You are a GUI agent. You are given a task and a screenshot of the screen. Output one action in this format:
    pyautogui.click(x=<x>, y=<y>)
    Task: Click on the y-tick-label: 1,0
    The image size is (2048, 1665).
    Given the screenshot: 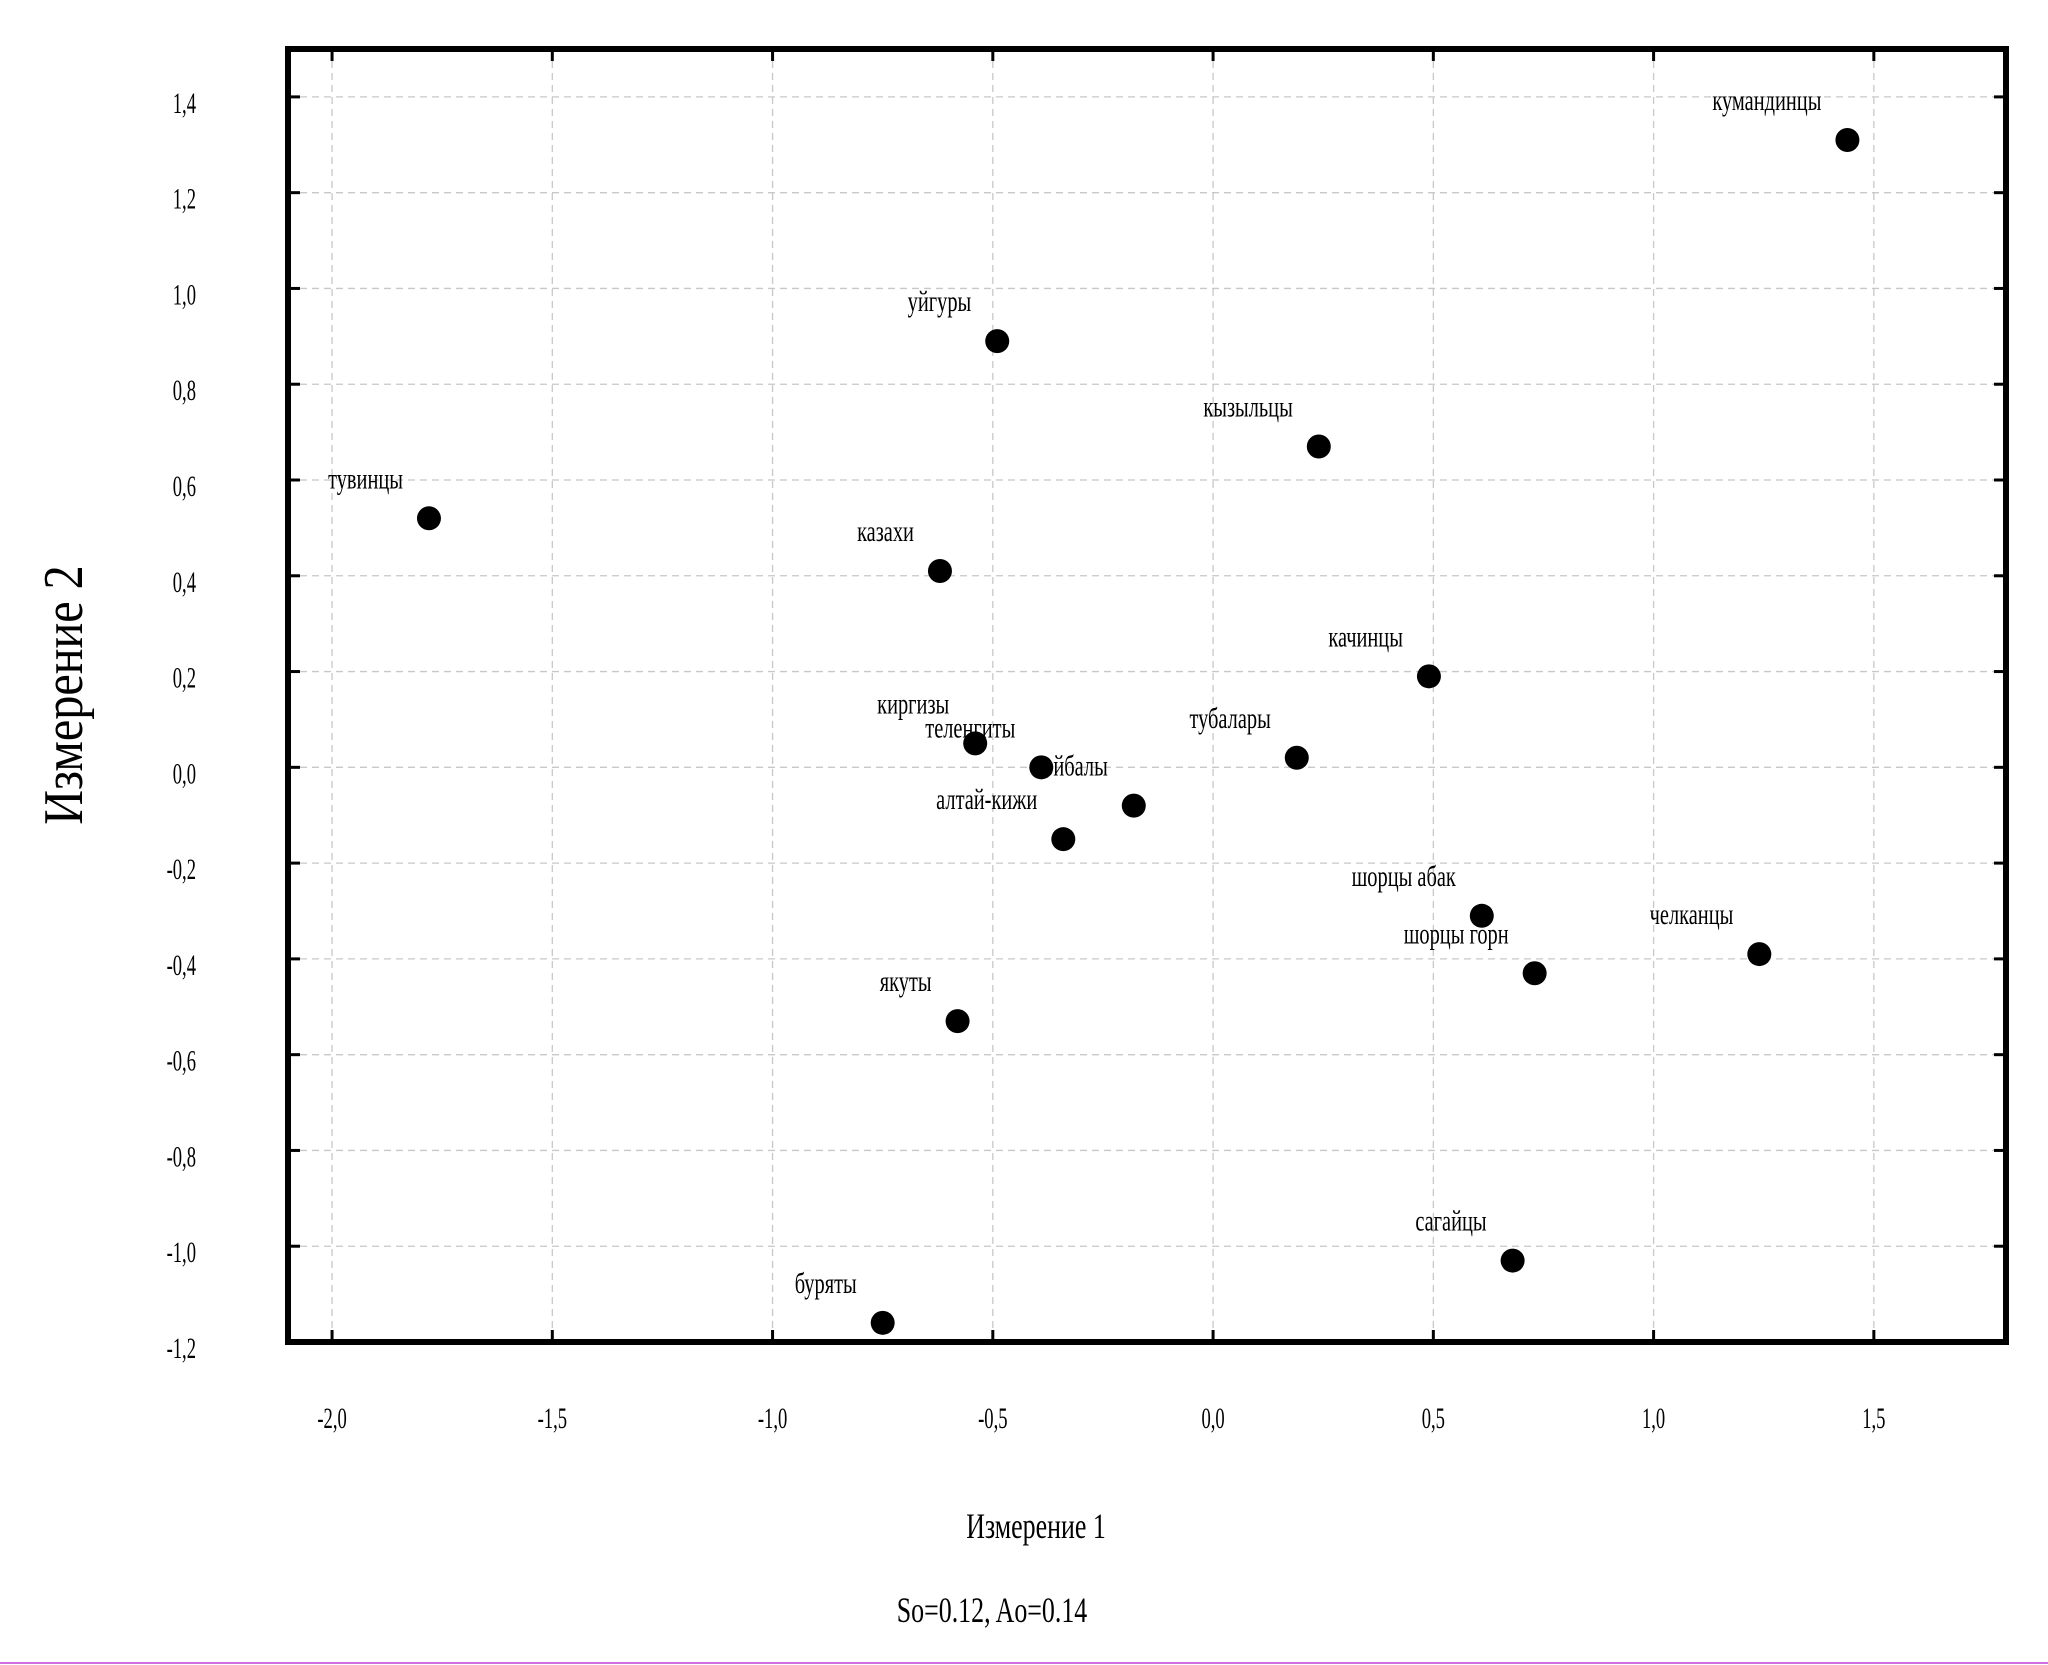 What is the action you would take?
    pyautogui.click(x=184, y=295)
    